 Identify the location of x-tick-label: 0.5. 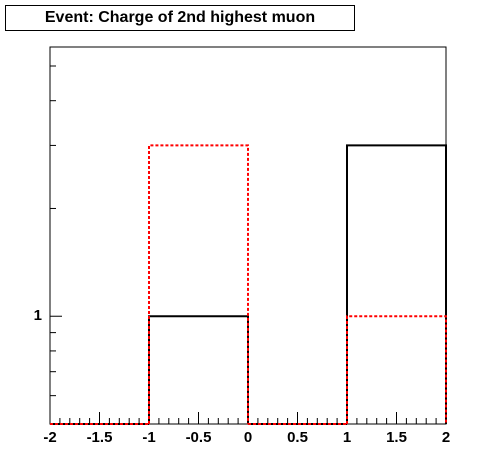
(297, 437).